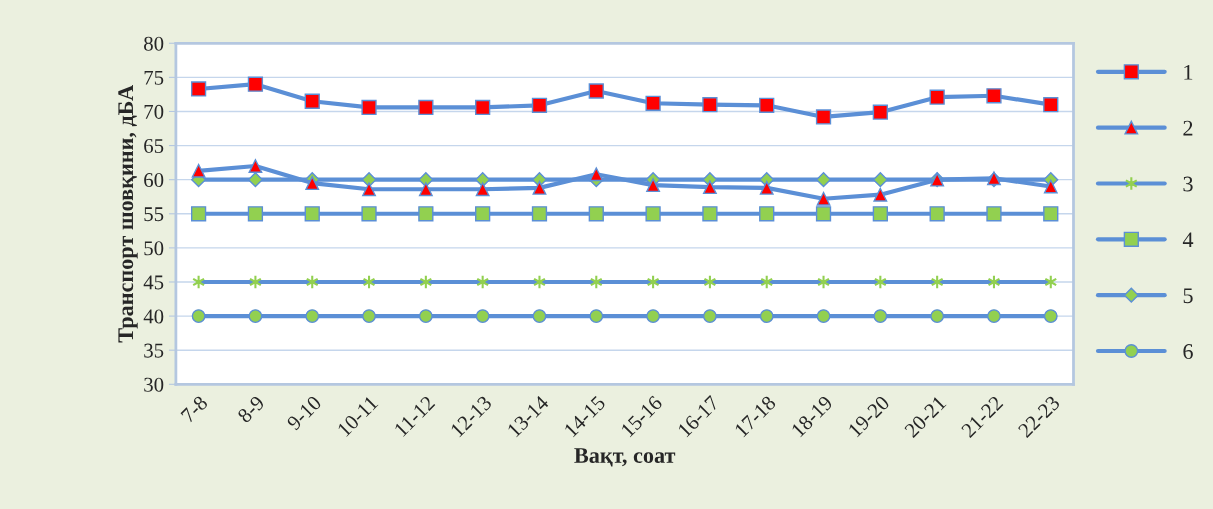 Image resolution: width=1213 pixels, height=509 pixels. What do you see at coordinates (304, 413) in the screenshot?
I see `x-tick-label: 9-10` at bounding box center [304, 413].